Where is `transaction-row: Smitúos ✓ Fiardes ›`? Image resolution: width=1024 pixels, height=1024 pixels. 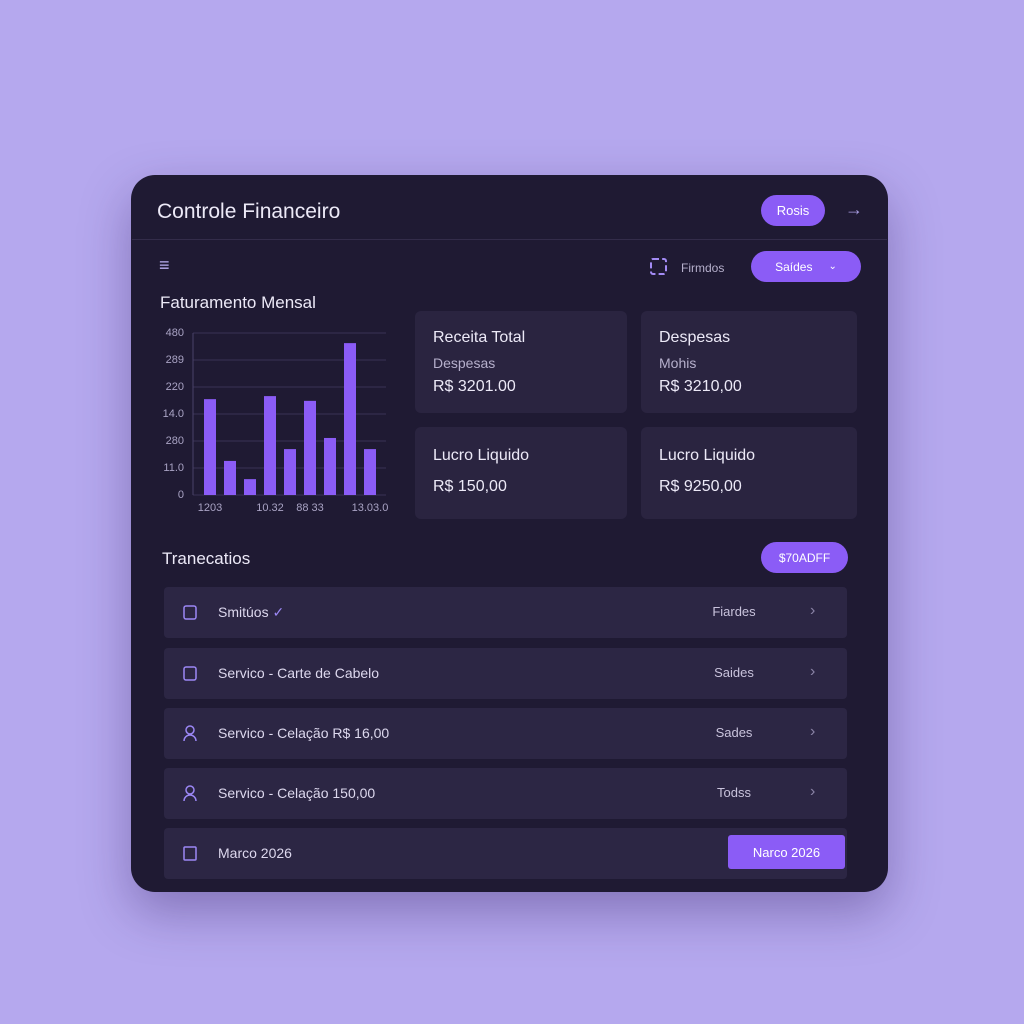
transaction-row: Smitúos ✓ Fiardes › is located at coordinates (505, 612).